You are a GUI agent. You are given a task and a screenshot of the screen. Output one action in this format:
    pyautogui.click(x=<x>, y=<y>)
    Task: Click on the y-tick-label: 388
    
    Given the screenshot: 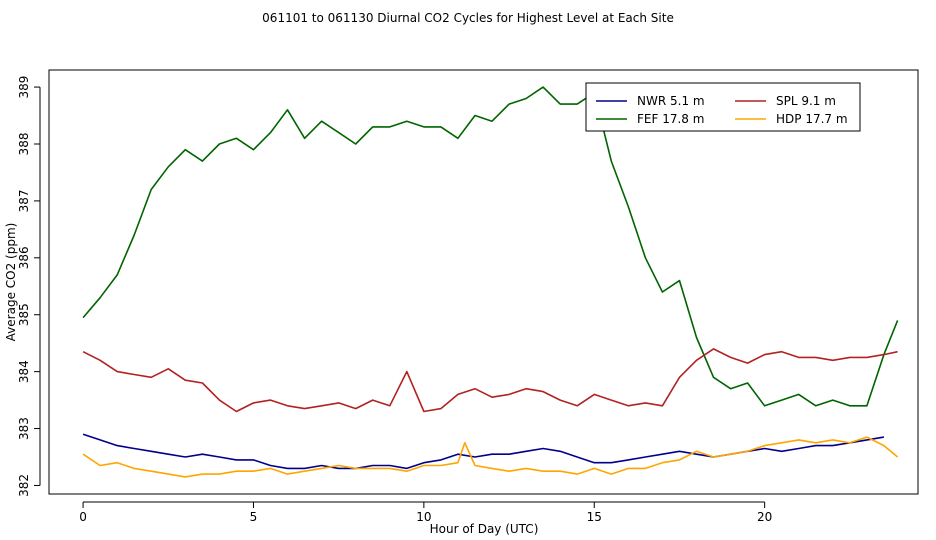 What is the action you would take?
    pyautogui.click(x=24, y=144)
    